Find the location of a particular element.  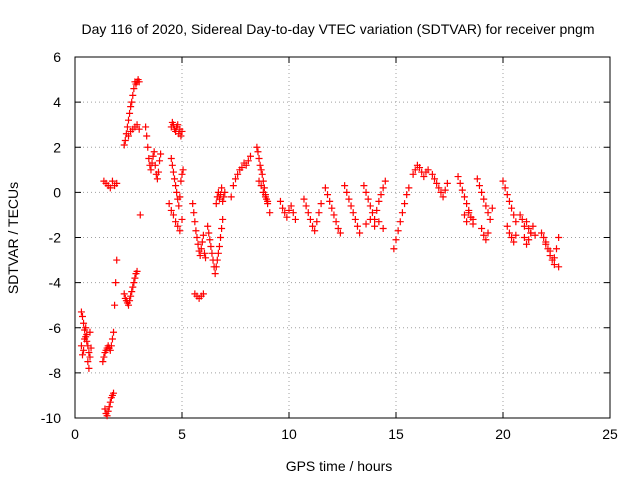

x-tick-label: 10 is located at coordinates (289, 434).